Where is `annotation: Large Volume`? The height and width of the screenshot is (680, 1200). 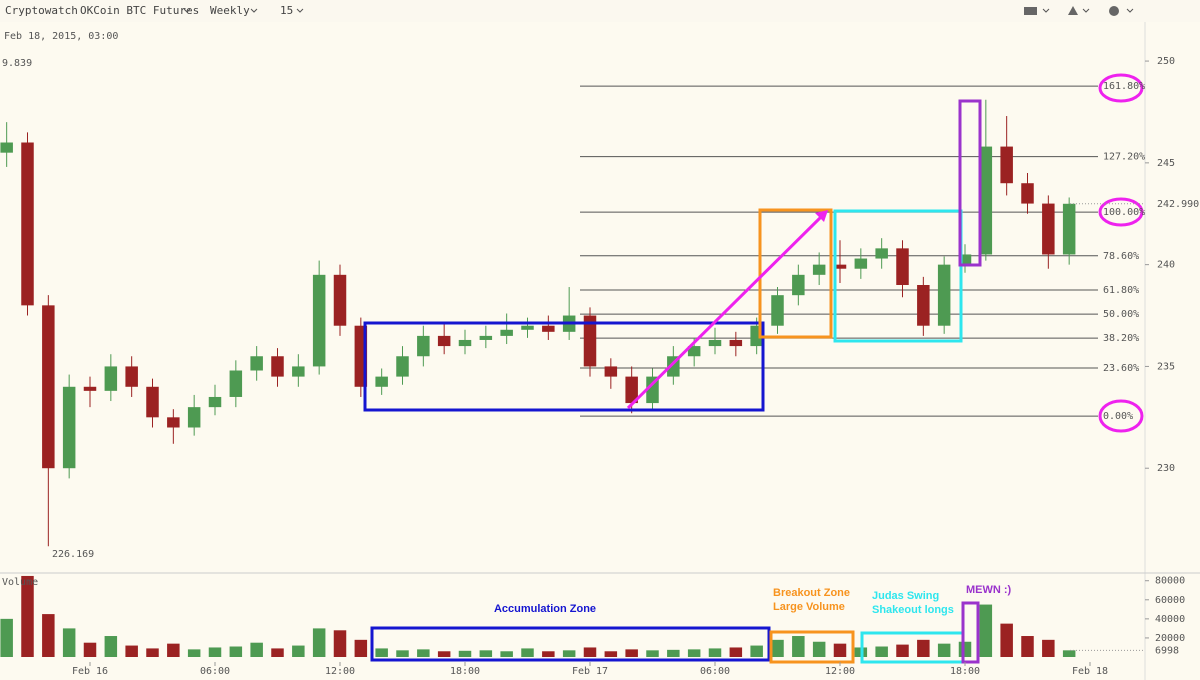 annotation: Large Volume is located at coordinates (809, 607).